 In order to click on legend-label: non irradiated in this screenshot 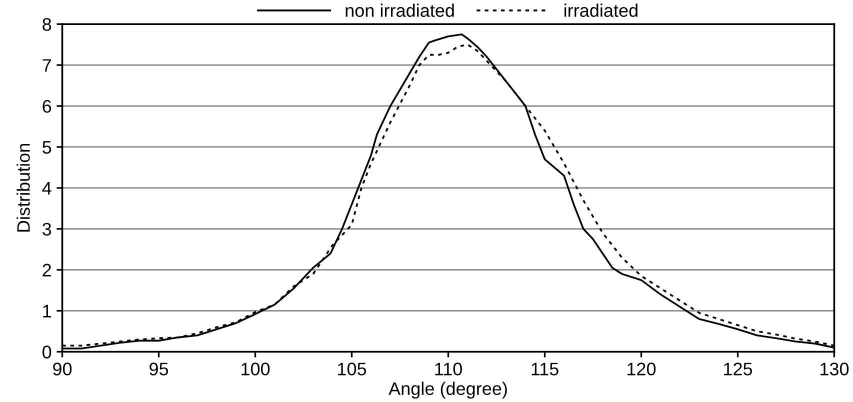, I will do `click(400, 10)`.